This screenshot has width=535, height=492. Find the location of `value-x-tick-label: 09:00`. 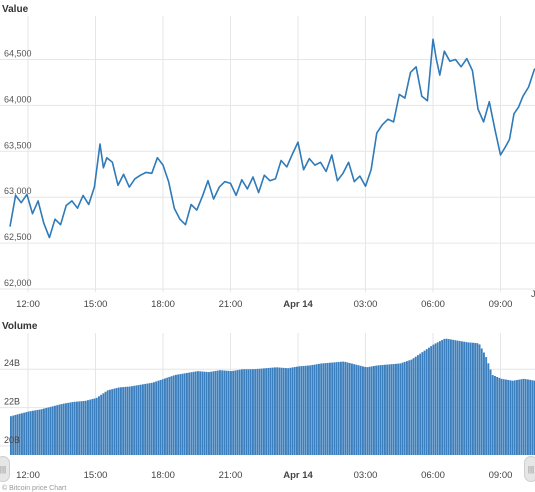

value-x-tick-label: 09:00 is located at coordinates (501, 304).